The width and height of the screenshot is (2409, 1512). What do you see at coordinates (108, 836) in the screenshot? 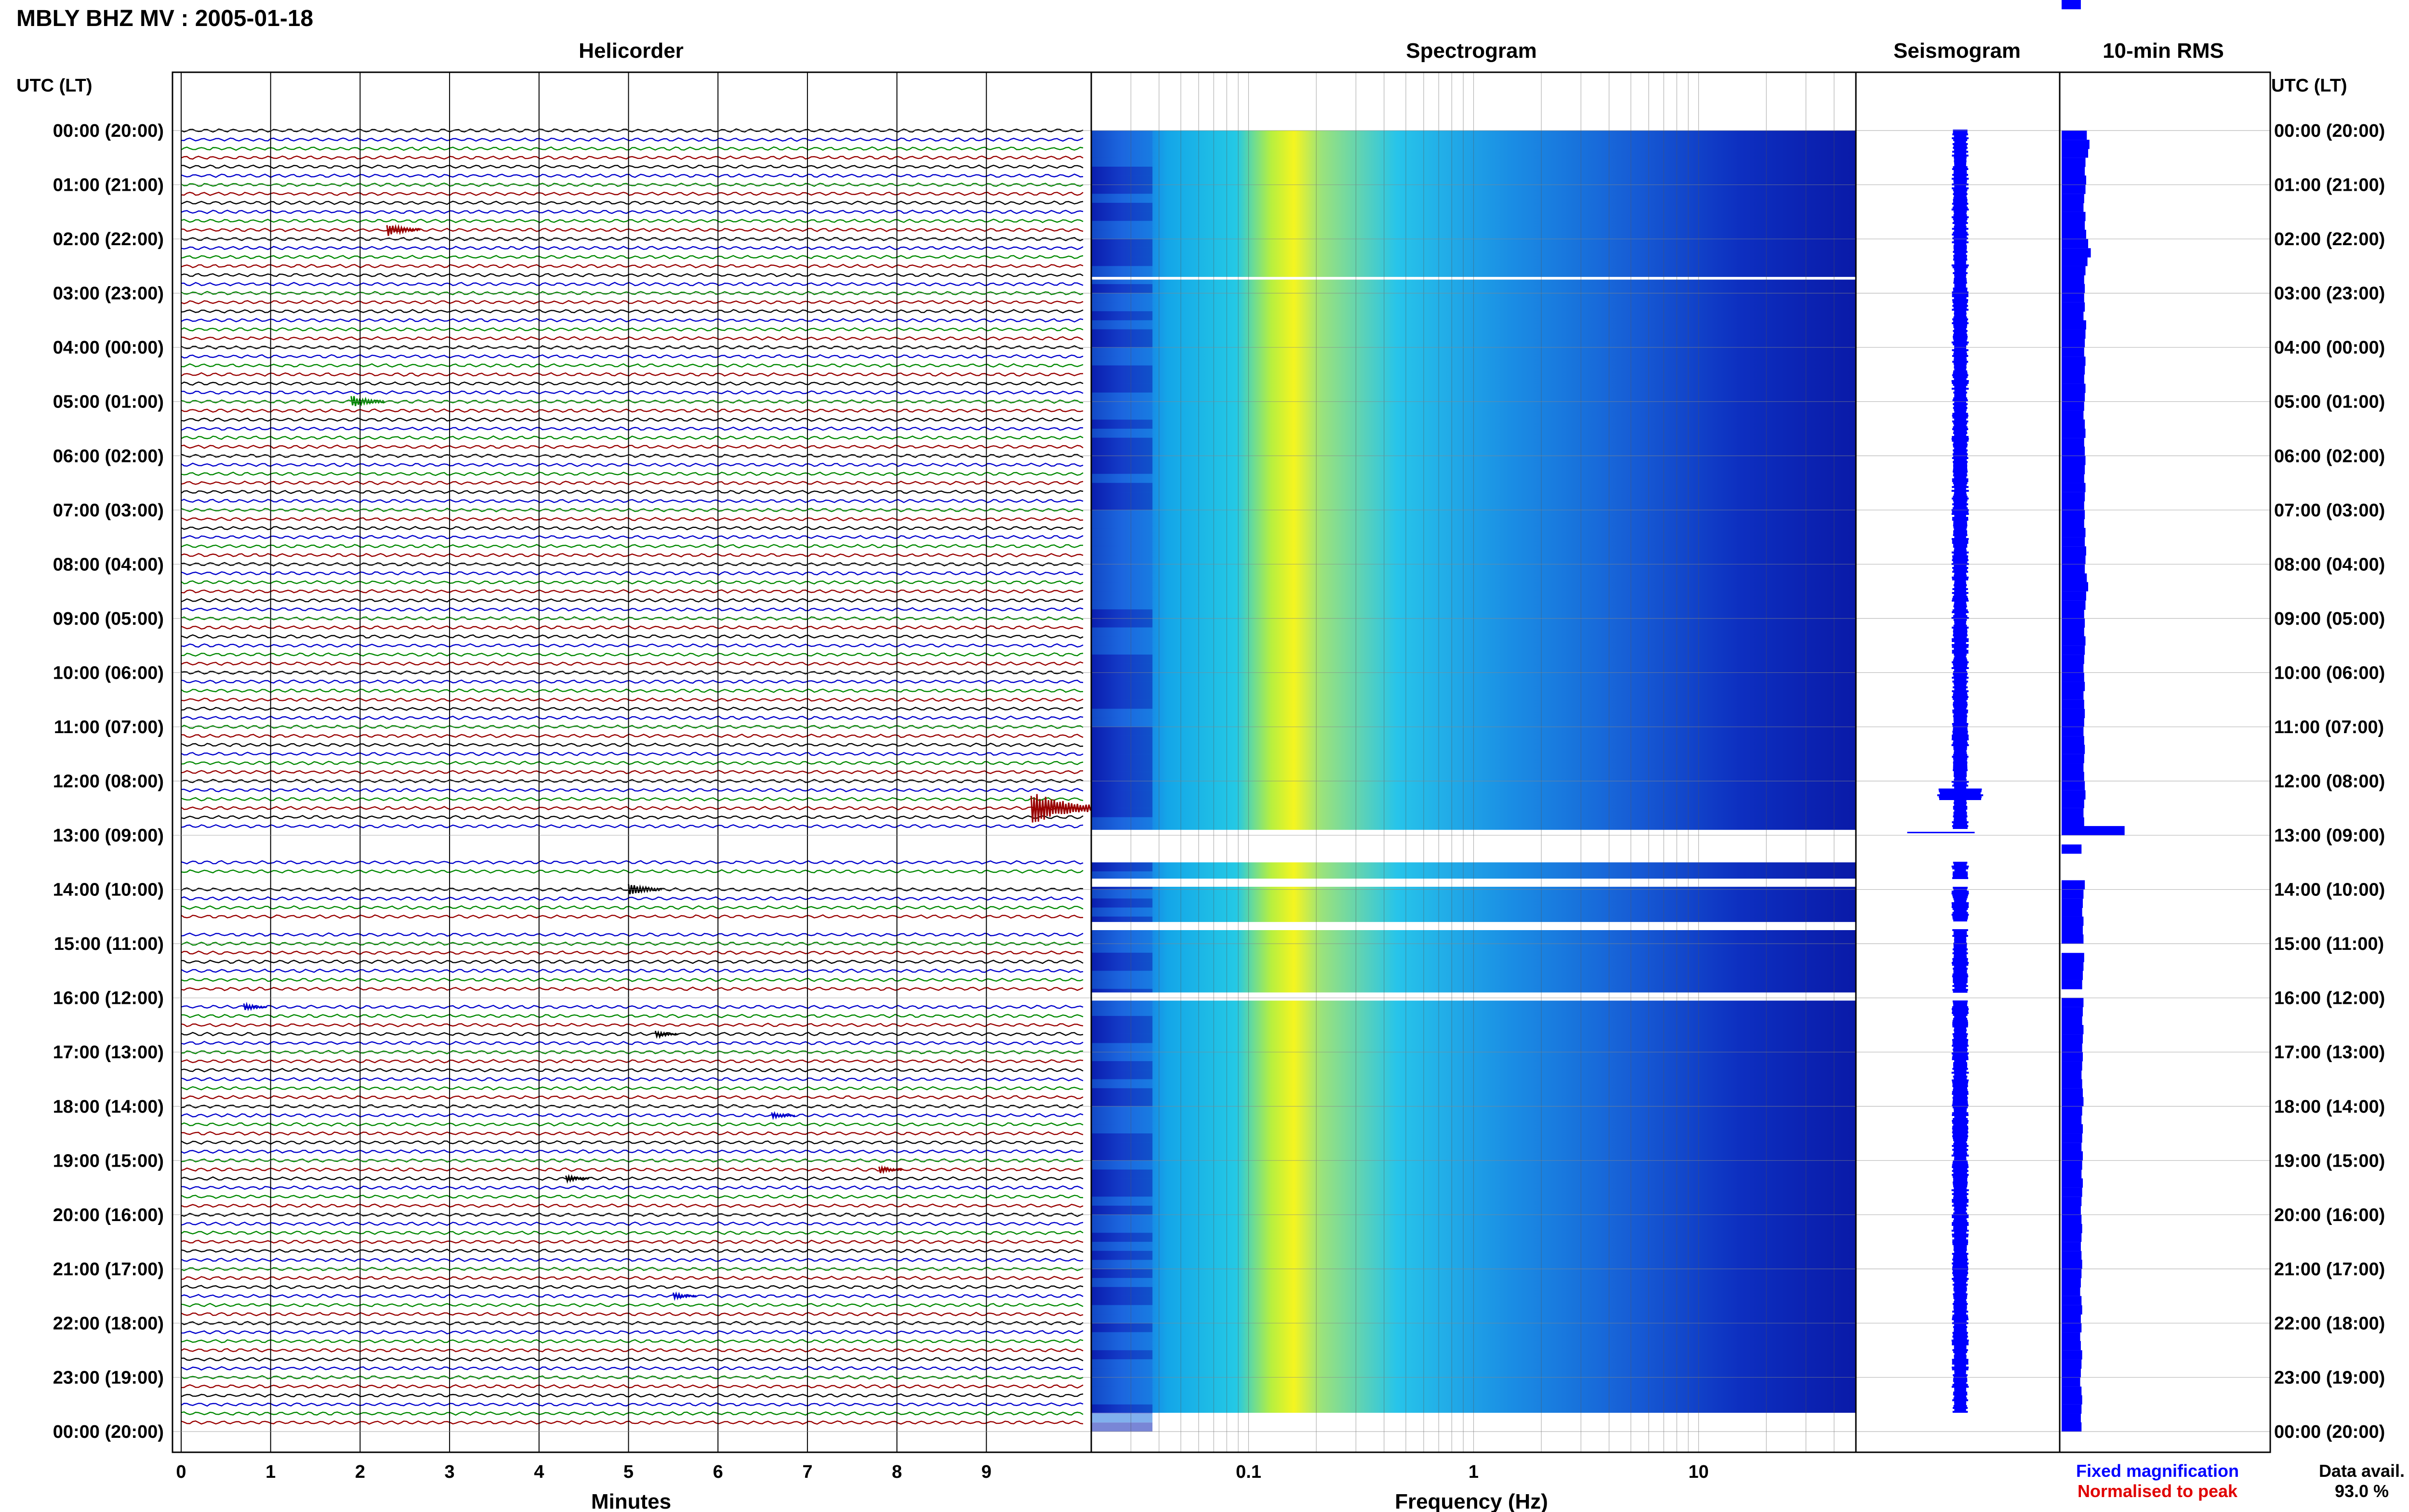
I see `time-label-left: 13:00 (09:00)` at bounding box center [108, 836].